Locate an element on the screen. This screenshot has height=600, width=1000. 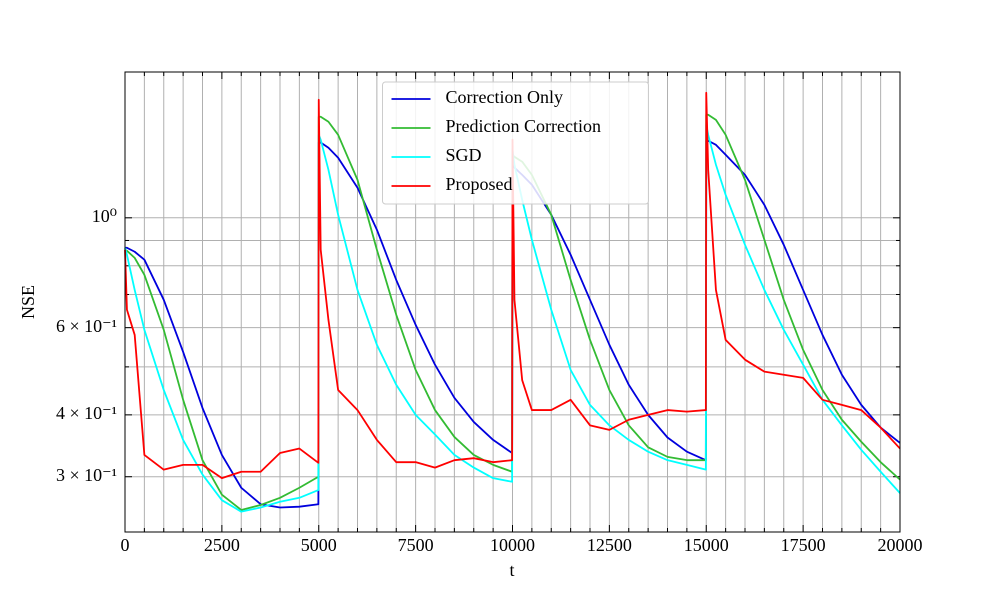
x-axis-label: t is located at coordinates (511, 570).